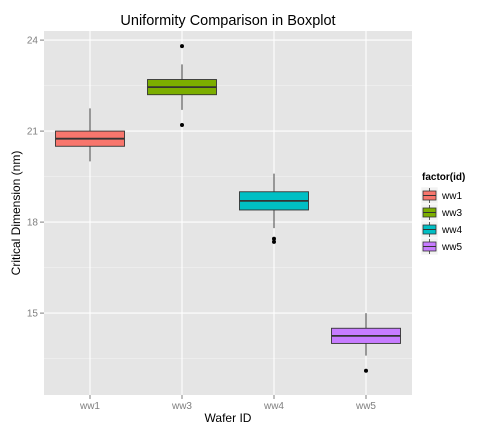 Image resolution: width=504 pixels, height=432 pixels. I want to click on legend: factor(id) ww1 ww3 ww4 ww5, so click(442, 214).